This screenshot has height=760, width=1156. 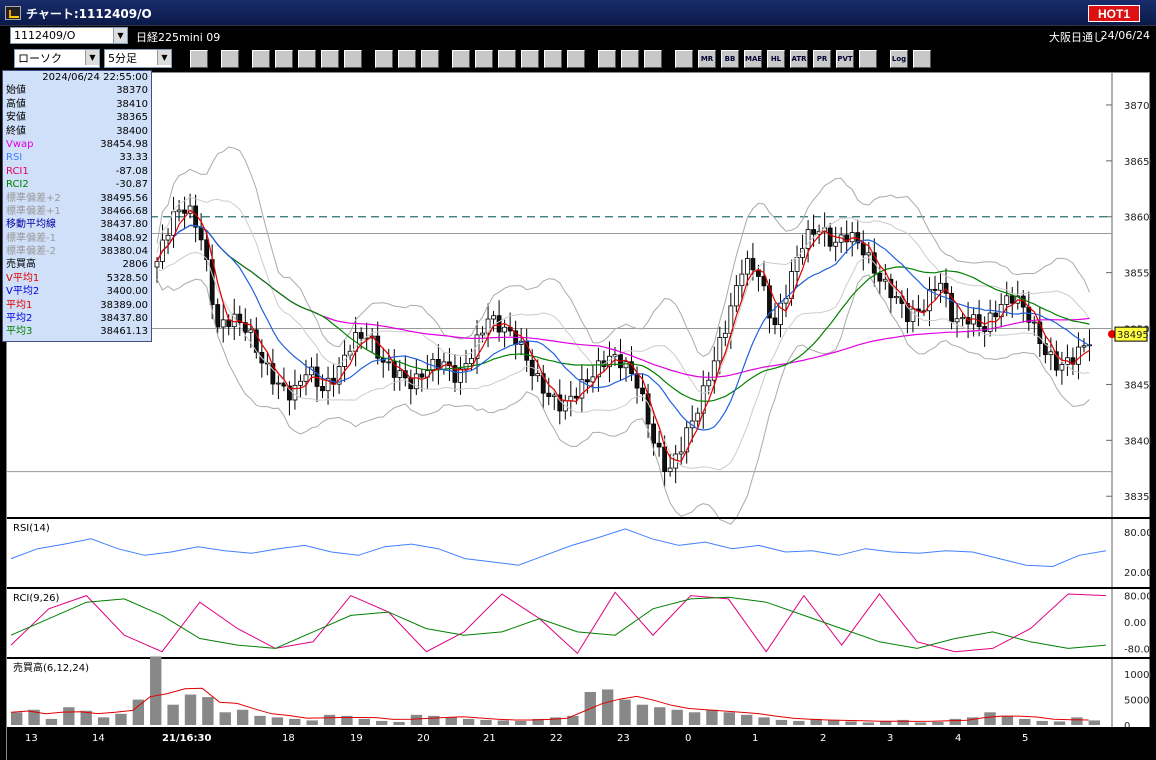 I want to click on table-button, so click(x=307, y=59).